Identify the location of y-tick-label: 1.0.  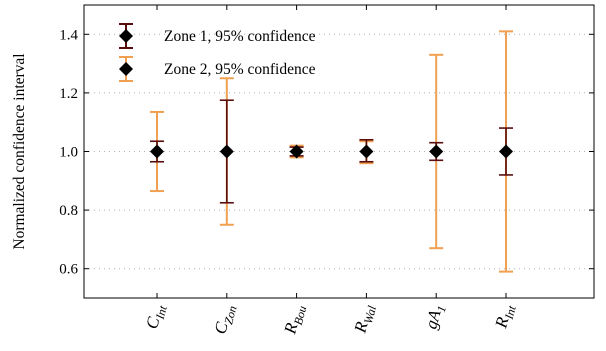
(68, 153).